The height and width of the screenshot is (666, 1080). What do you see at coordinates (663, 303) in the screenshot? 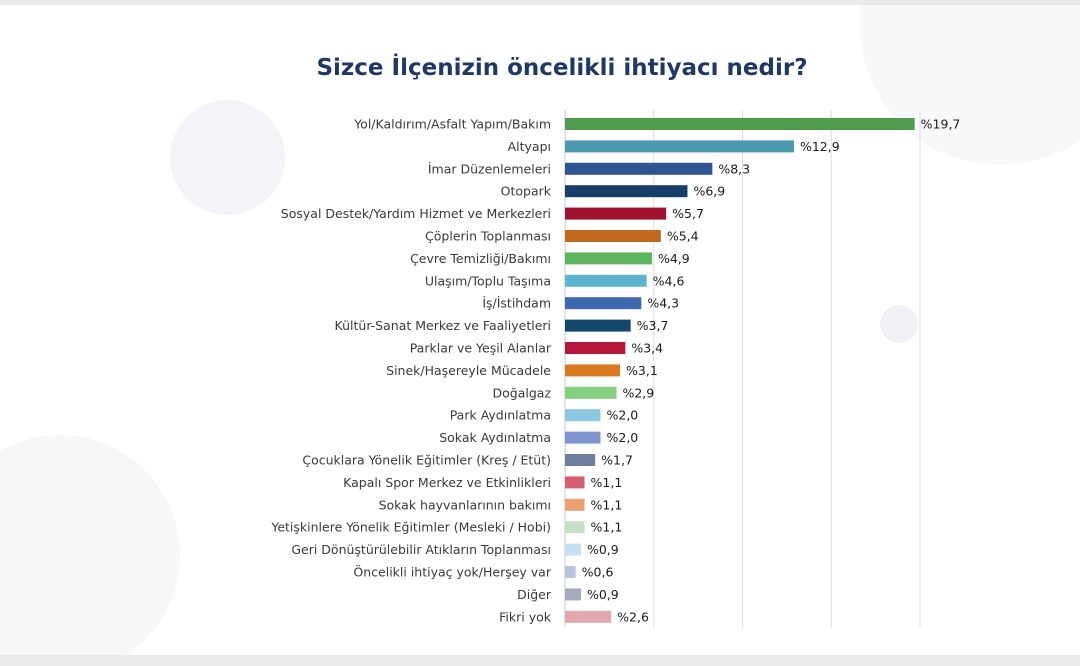
I see `value-label: %4,3` at bounding box center [663, 303].